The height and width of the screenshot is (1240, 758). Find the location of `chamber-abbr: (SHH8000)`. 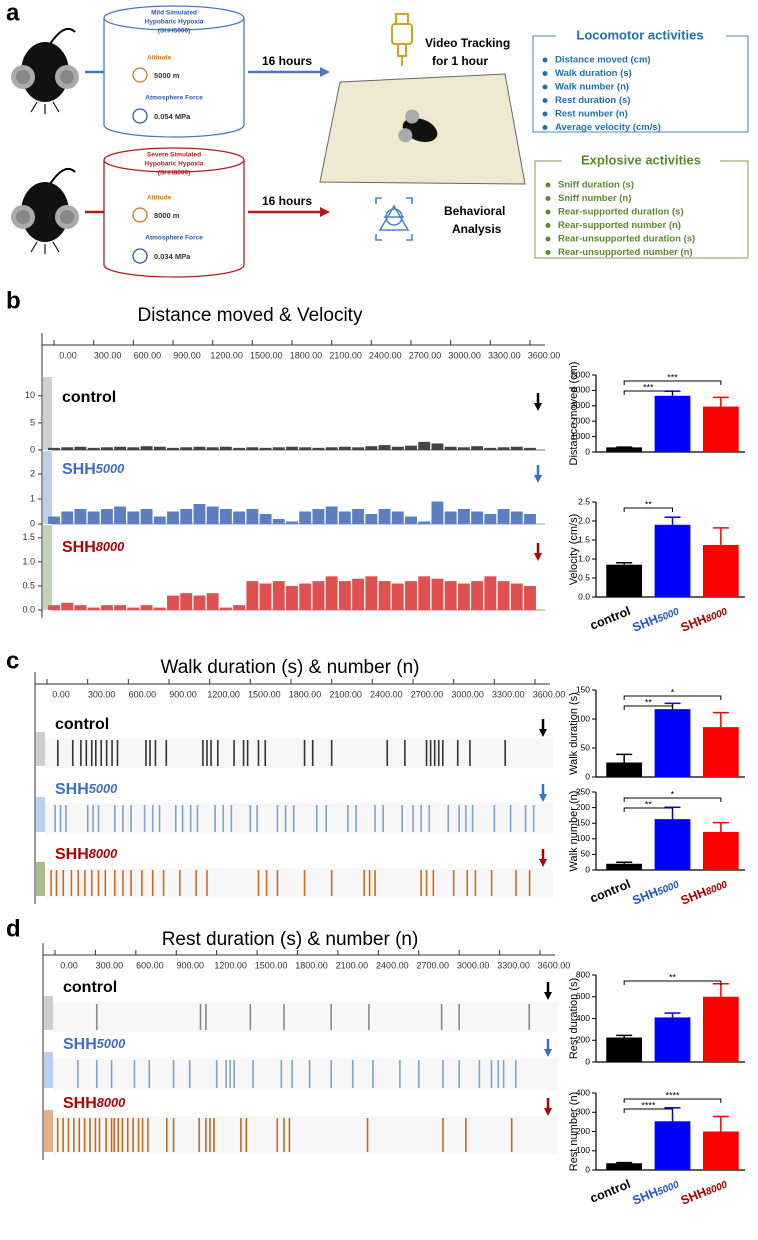

chamber-abbr: (SHH8000) is located at coordinates (174, 173).